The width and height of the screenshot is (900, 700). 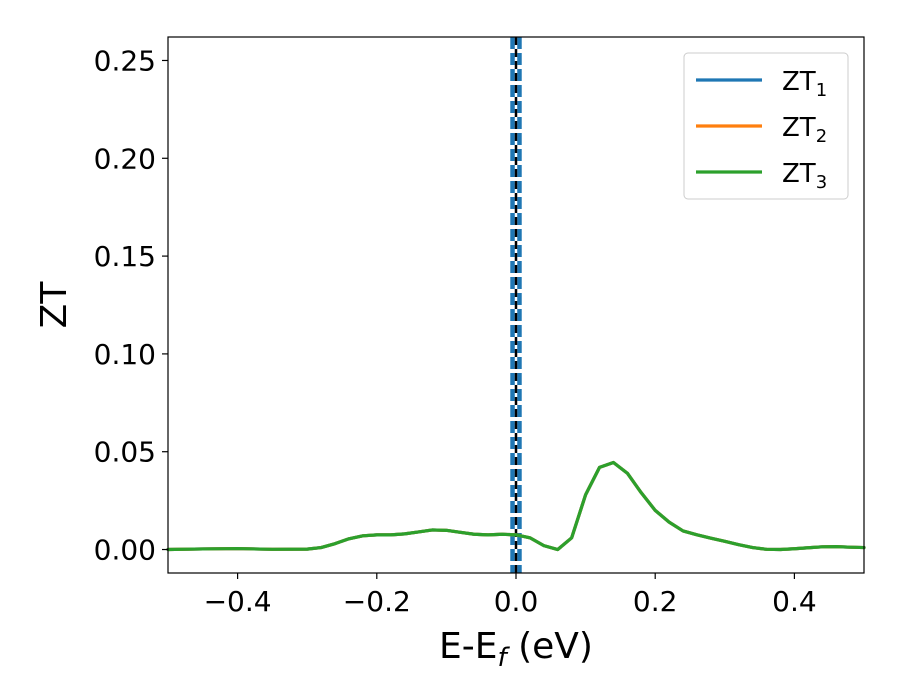 What do you see at coordinates (794, 601) in the screenshot?
I see `x-tick-label: 0.4` at bounding box center [794, 601].